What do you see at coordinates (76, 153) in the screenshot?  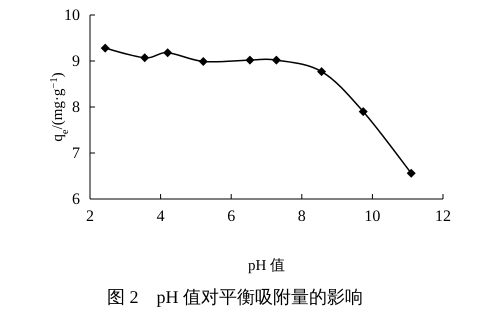 I see `y-tick-label: 7` at bounding box center [76, 153].